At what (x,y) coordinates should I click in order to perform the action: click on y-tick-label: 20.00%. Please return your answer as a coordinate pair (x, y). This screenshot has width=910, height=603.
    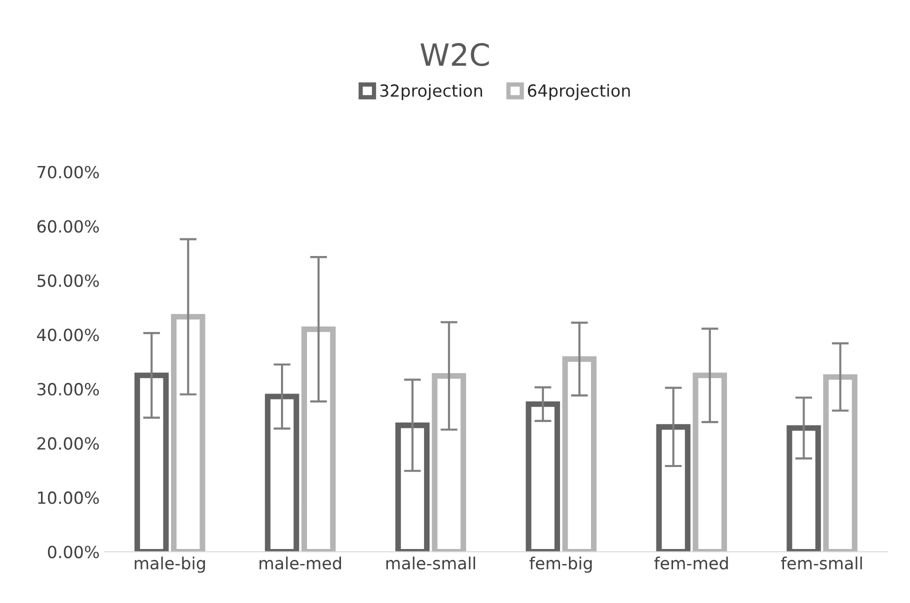
    Looking at the image, I should click on (68, 443).